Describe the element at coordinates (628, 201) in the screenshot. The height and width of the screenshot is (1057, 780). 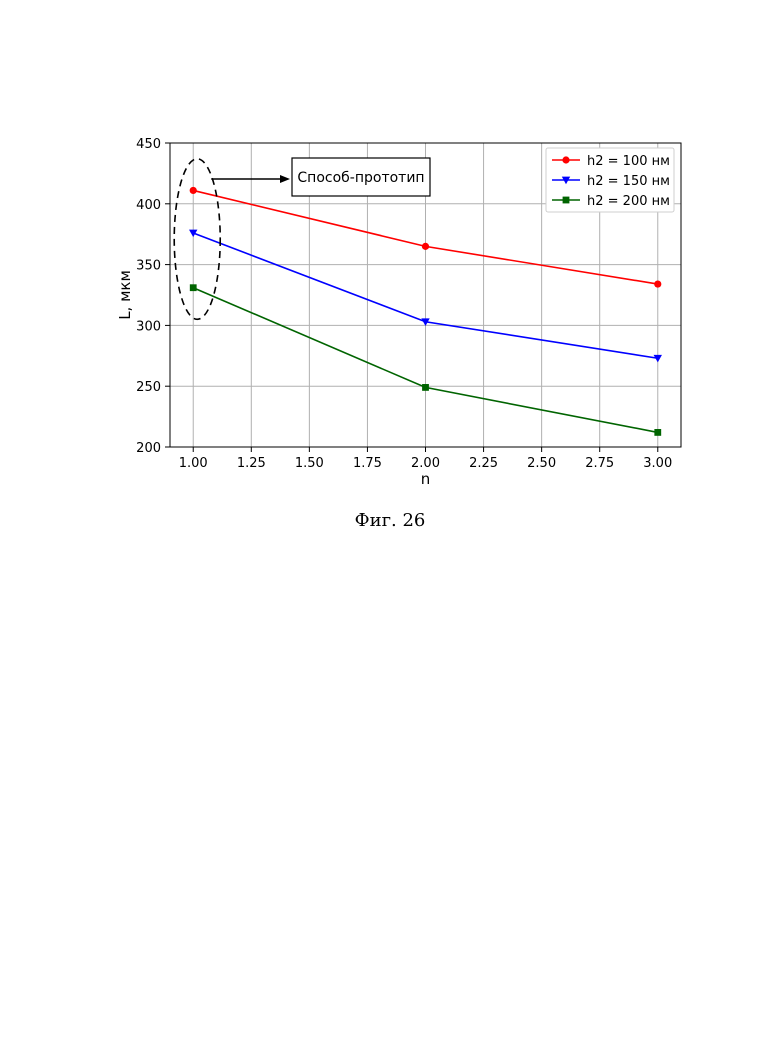
I see `legend-label: h2 = 200 нм` at that location.